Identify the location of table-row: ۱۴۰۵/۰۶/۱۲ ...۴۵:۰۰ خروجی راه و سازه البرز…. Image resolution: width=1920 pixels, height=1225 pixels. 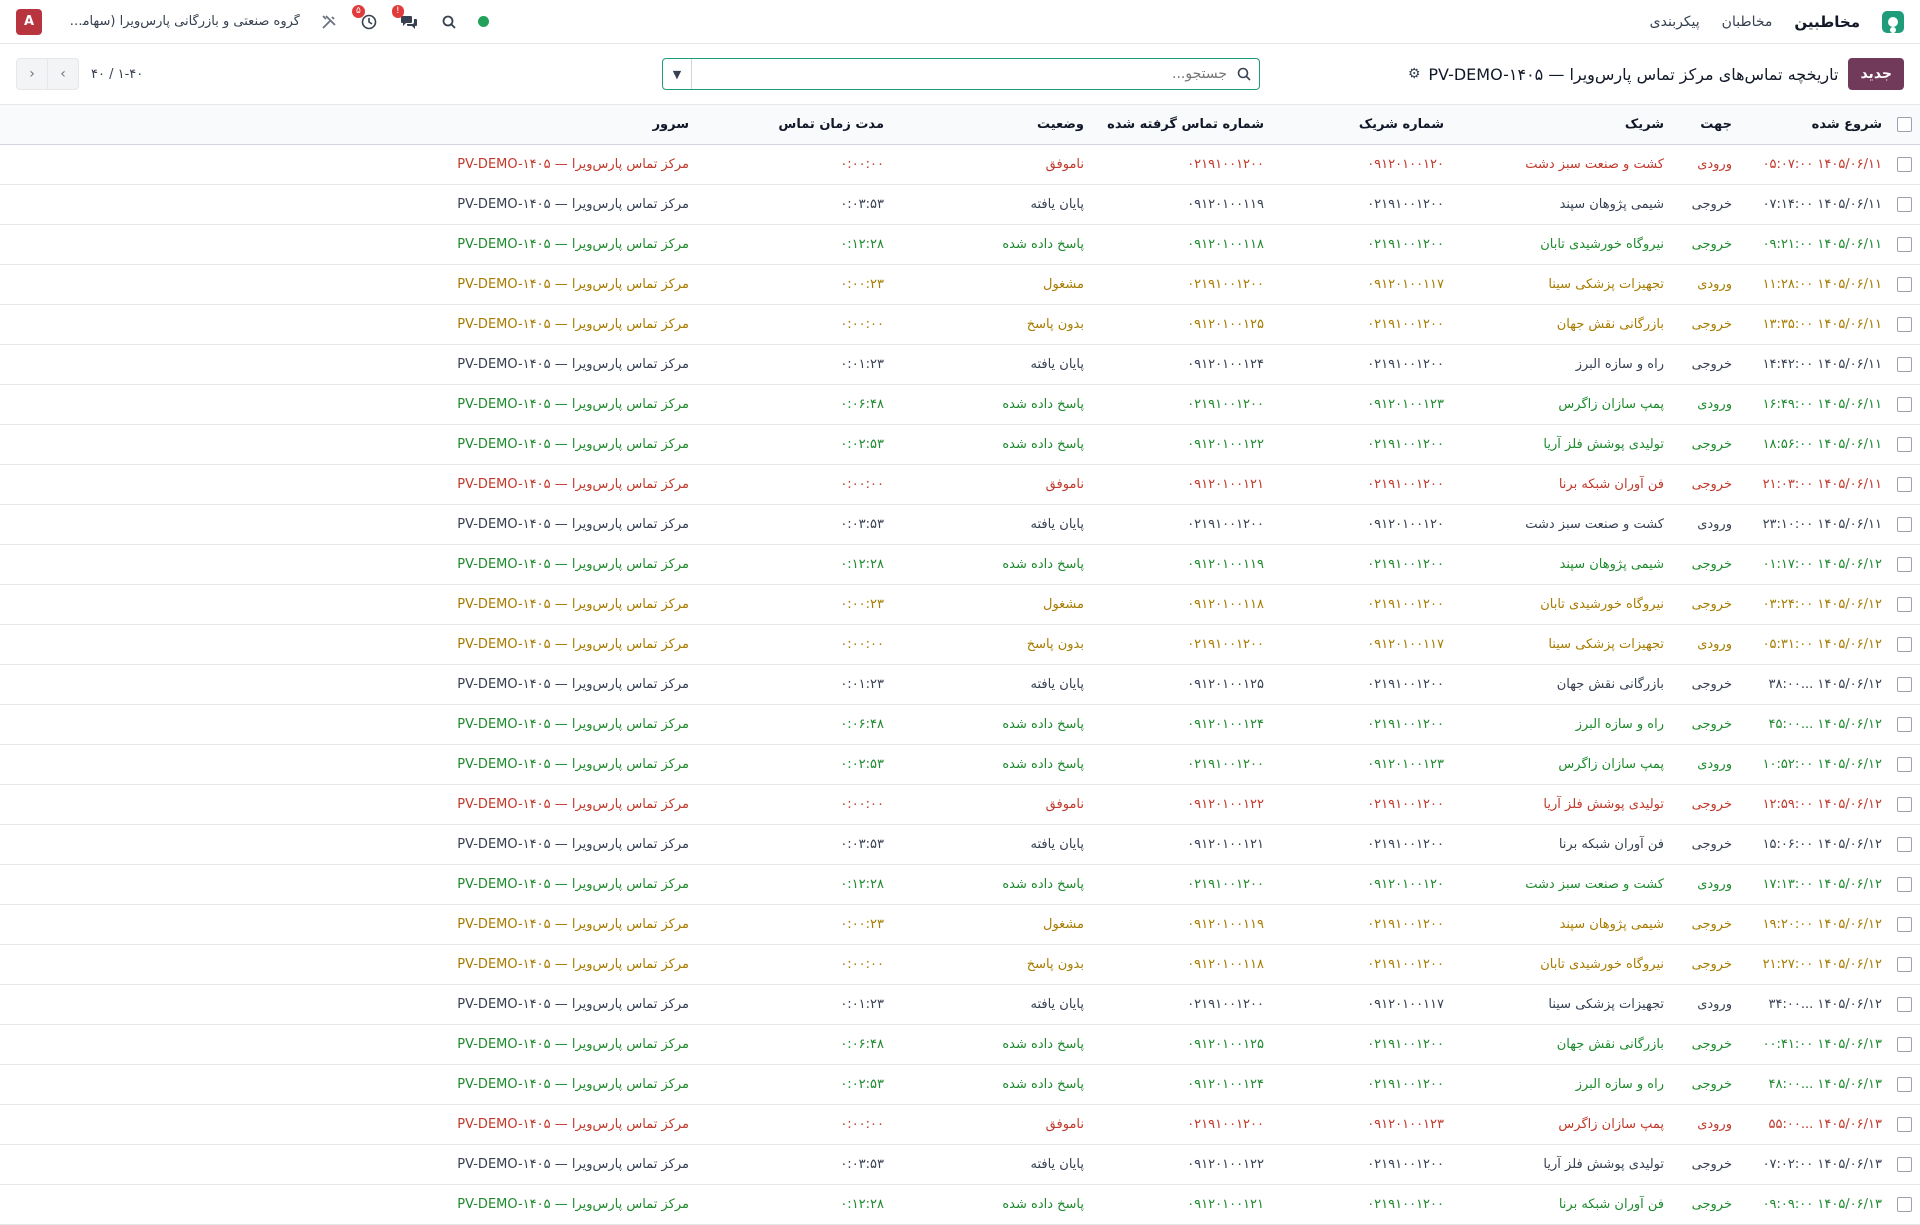
(960, 725).